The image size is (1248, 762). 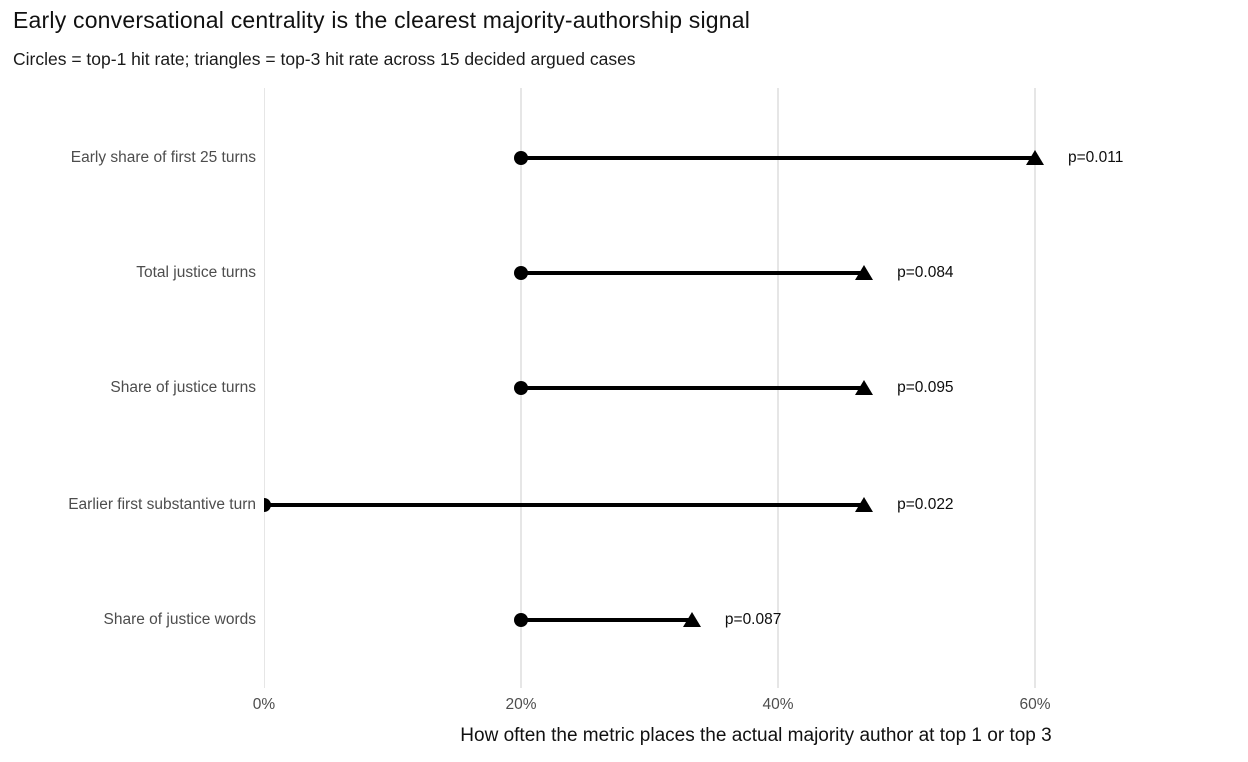 I want to click on x-tick-label: 20%, so click(x=521, y=704).